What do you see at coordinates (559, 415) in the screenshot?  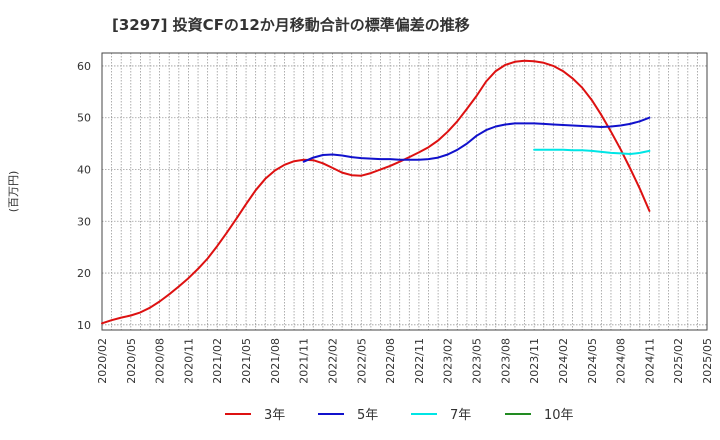 I see `legend-label: 10年` at bounding box center [559, 415].